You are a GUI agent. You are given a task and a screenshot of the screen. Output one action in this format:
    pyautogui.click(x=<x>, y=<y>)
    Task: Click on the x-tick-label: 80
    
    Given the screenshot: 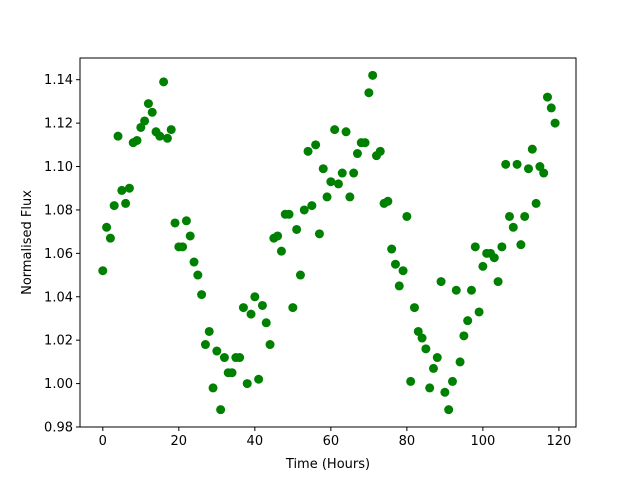 What is the action you would take?
    pyautogui.click(x=407, y=441)
    